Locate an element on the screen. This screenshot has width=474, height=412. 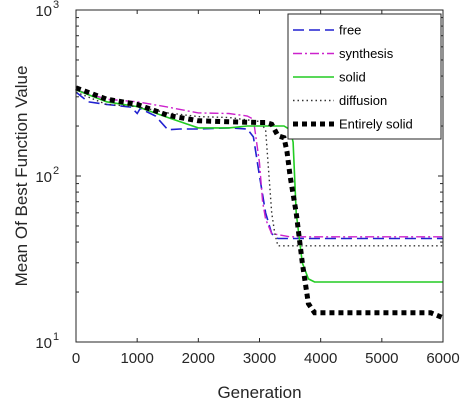
x-tick-label: 4000 is located at coordinates (320, 358).